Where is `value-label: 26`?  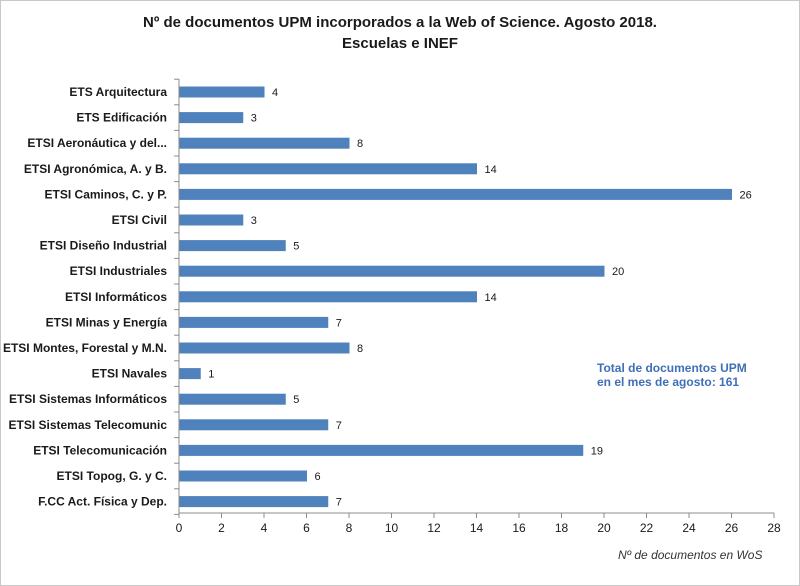
value-label: 26 is located at coordinates (746, 195).